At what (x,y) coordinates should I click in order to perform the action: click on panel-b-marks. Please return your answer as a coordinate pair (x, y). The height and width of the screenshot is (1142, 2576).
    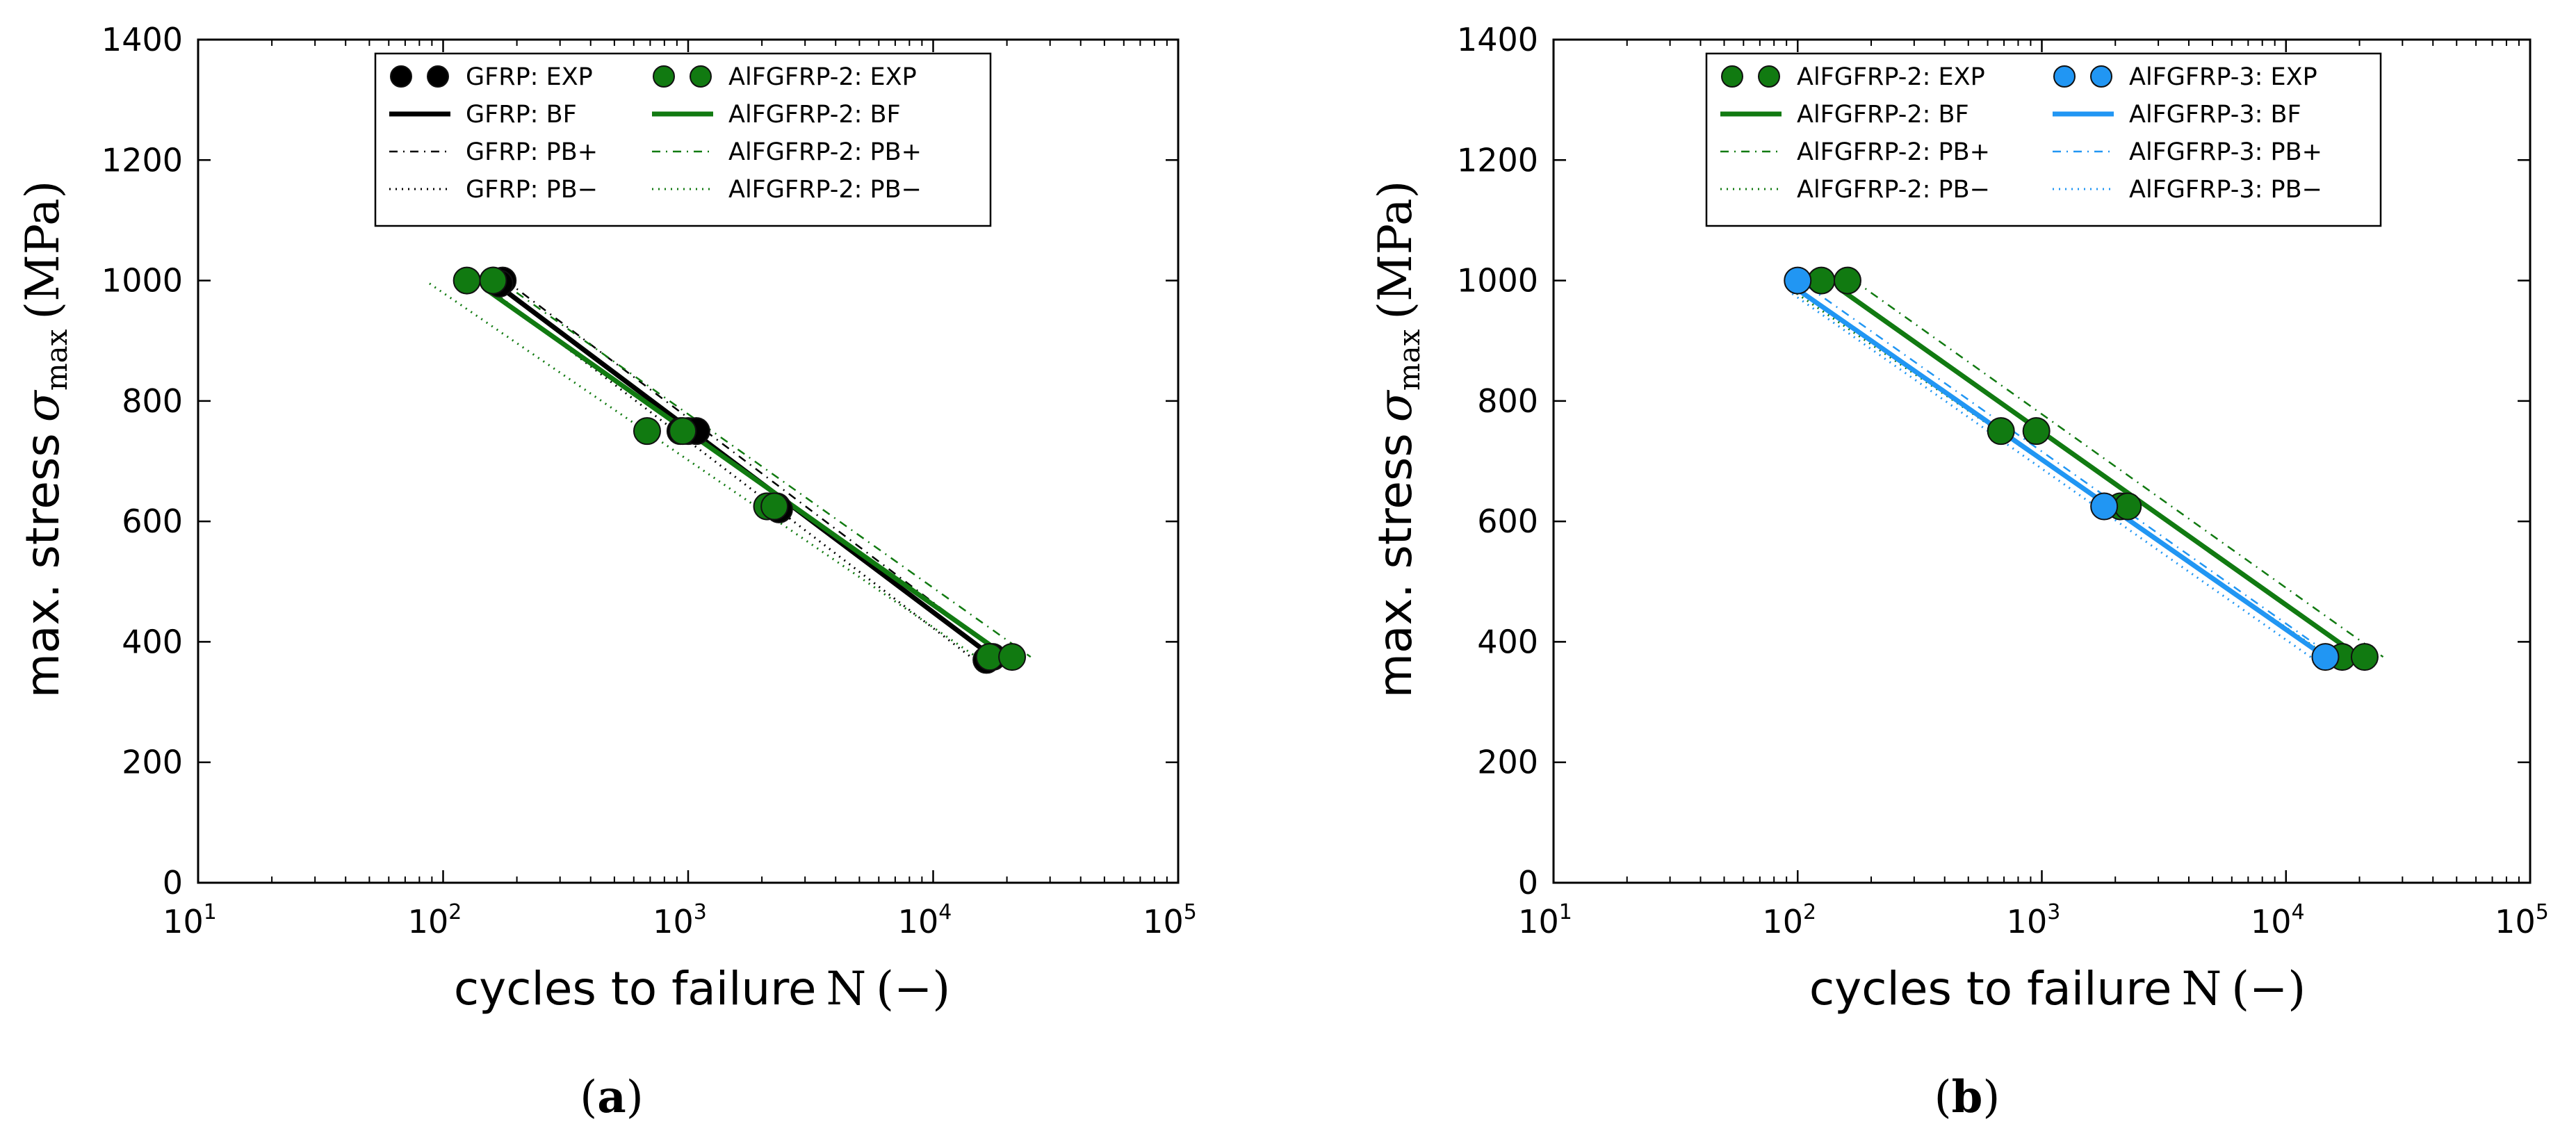
    Looking at the image, I should click on (2084, 468).